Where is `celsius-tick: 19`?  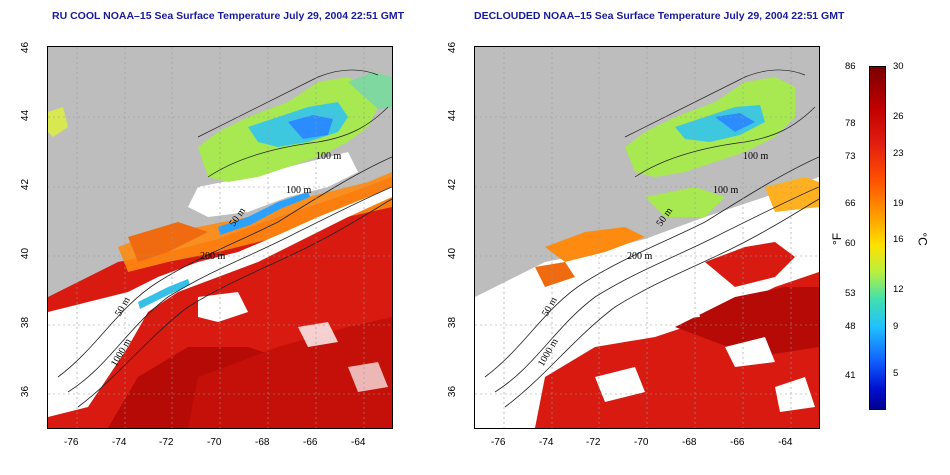 celsius-tick: 19 is located at coordinates (898, 203).